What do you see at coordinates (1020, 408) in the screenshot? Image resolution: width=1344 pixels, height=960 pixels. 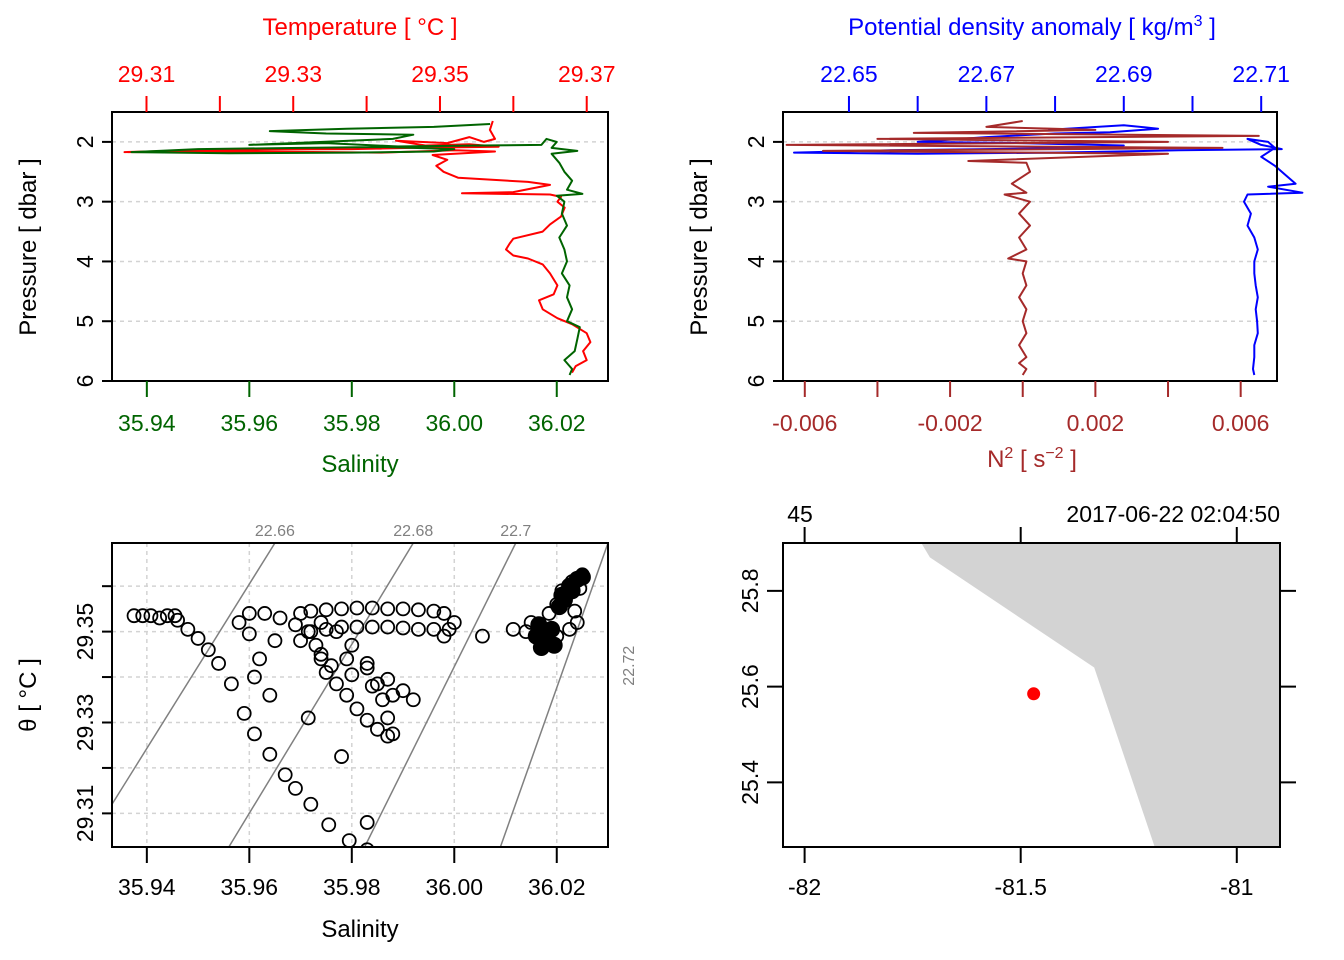 I see `bottom-axis: -0.006 -0.002 0.002 0.006` at bounding box center [1020, 408].